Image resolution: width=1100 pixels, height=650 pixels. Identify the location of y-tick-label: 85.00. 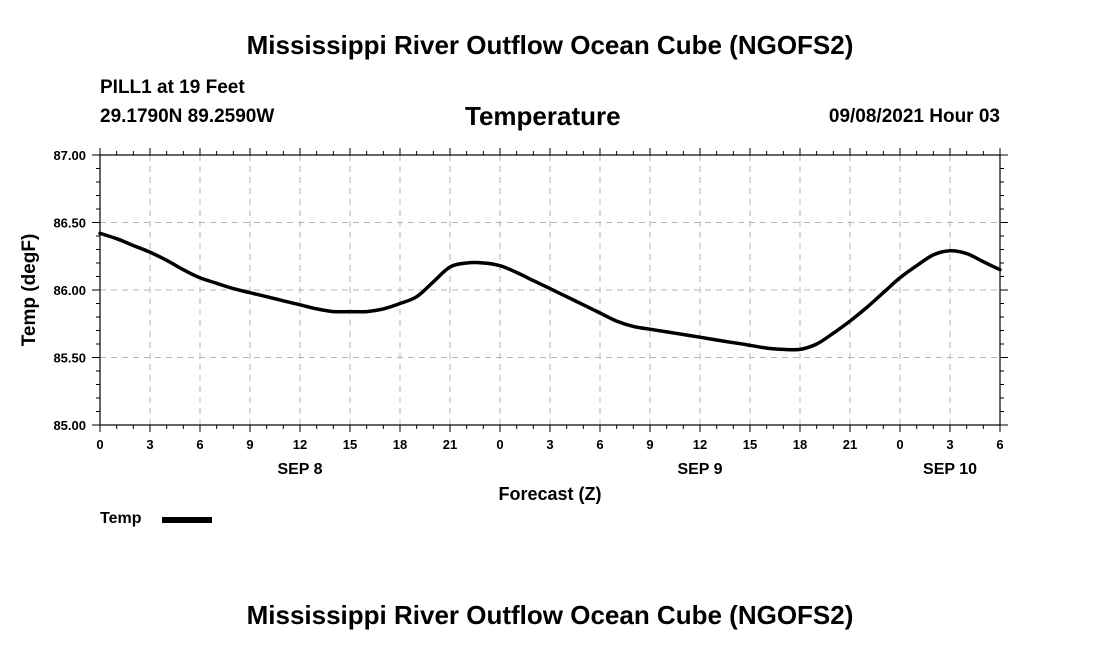
(69, 425).